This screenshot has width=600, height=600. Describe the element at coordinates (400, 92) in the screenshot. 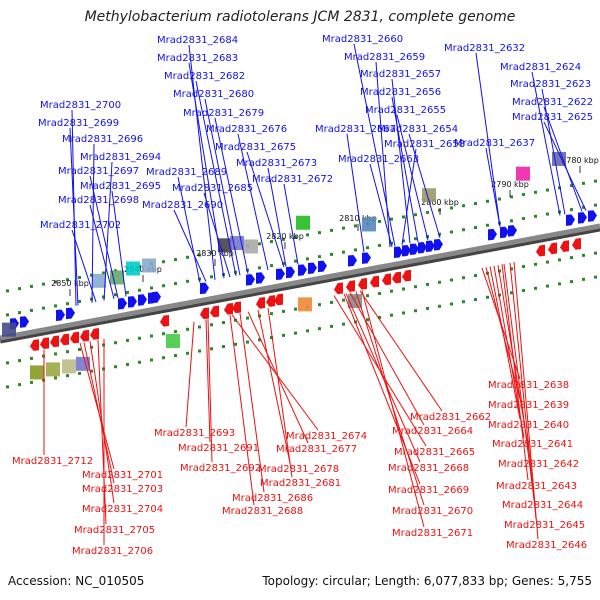

I see `forward-gene-label: Mrad2831_2656` at that location.